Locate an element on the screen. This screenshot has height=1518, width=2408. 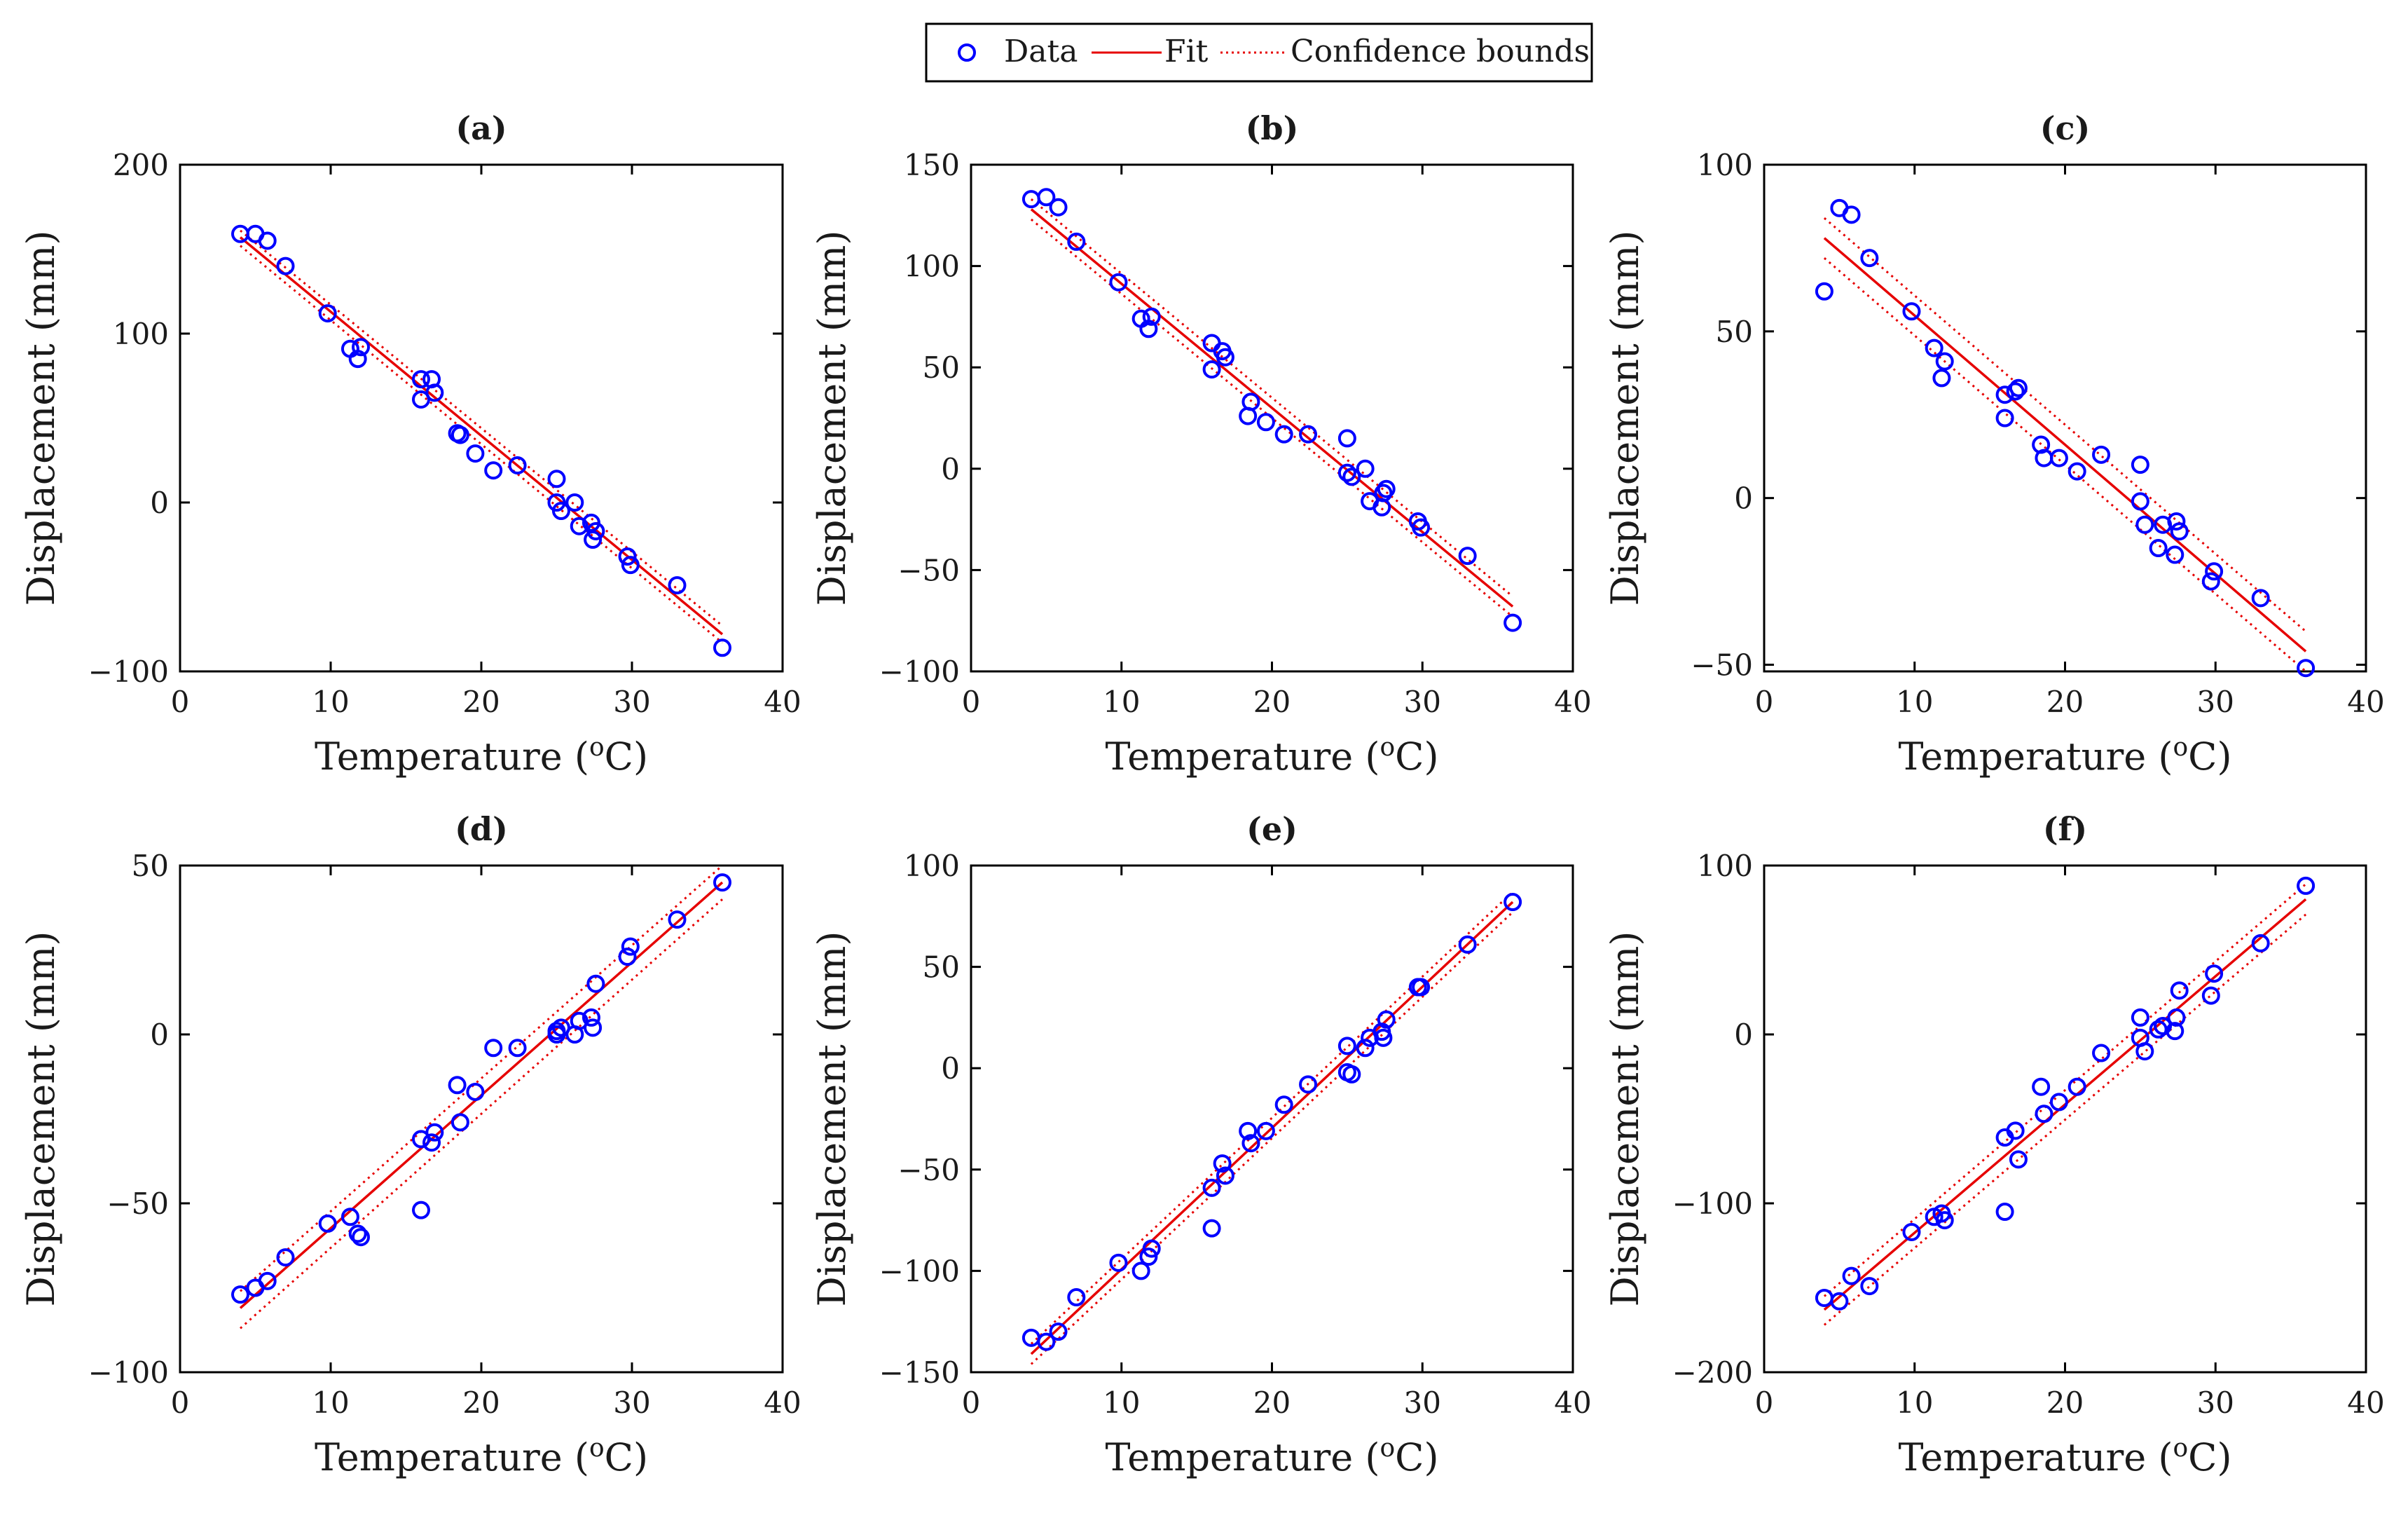
axes-box is located at coordinates (482, 1119).